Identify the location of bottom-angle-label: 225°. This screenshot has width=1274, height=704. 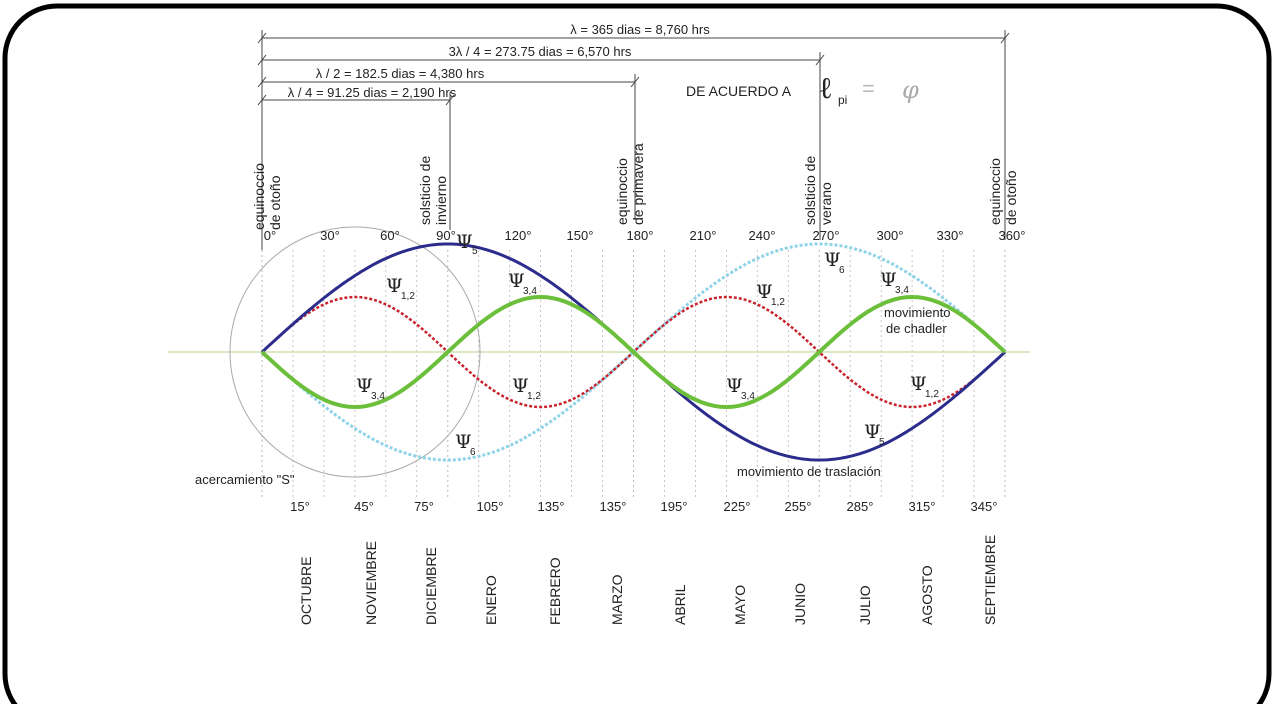
(737, 506).